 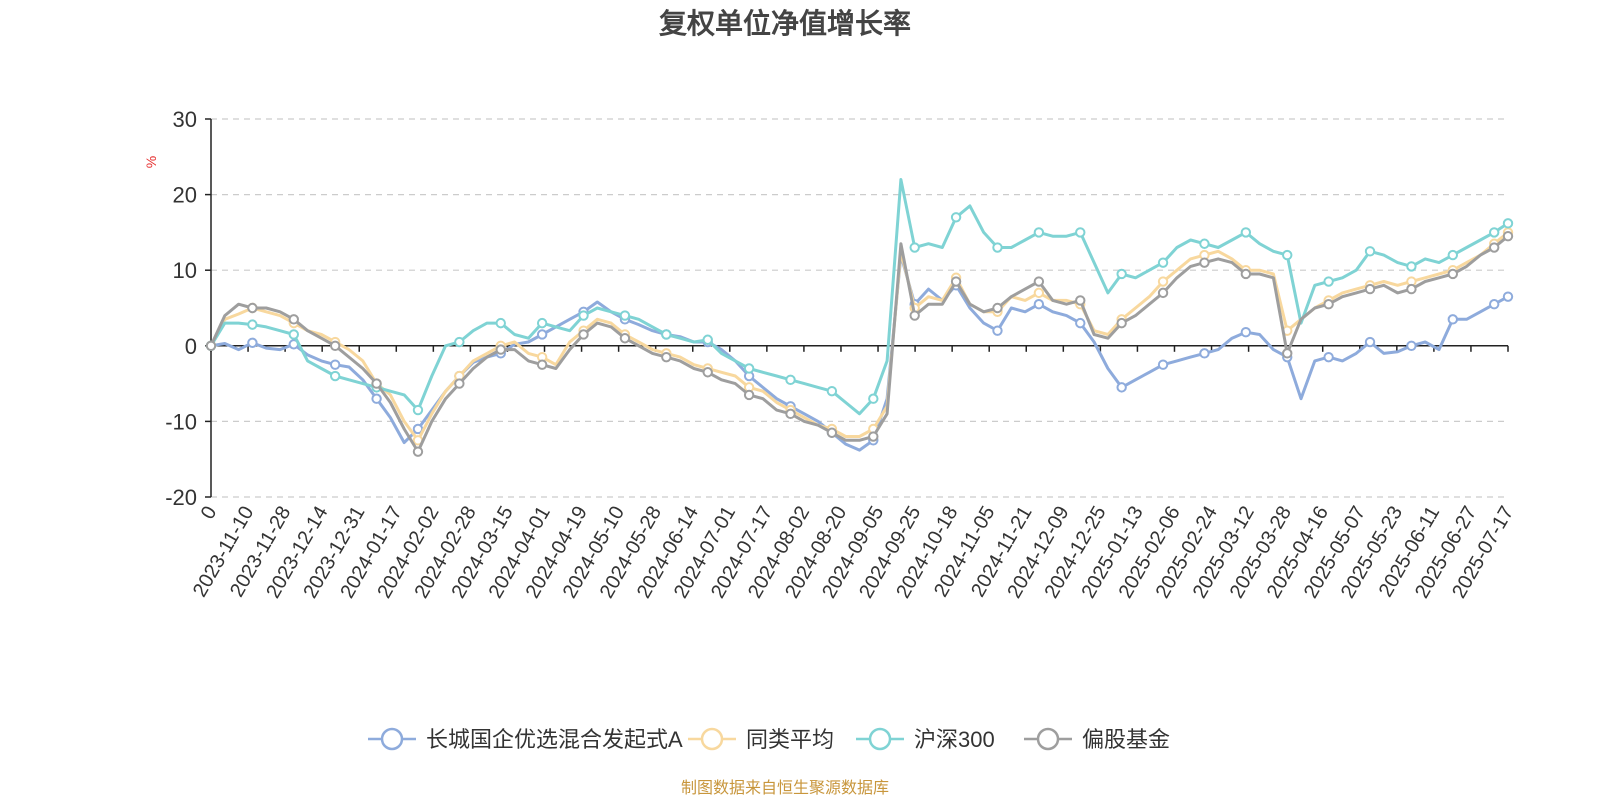 I want to click on chart-title: 复权单位净值增长率, so click(x=785, y=23).